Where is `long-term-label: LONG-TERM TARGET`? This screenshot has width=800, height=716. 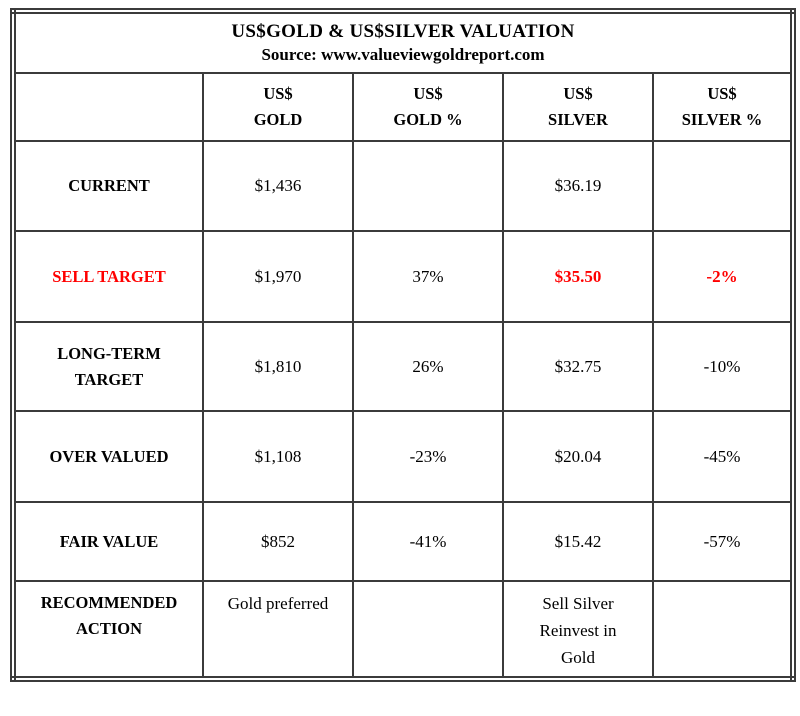 long-term-label: LONG-TERM TARGET is located at coordinates (108, 366).